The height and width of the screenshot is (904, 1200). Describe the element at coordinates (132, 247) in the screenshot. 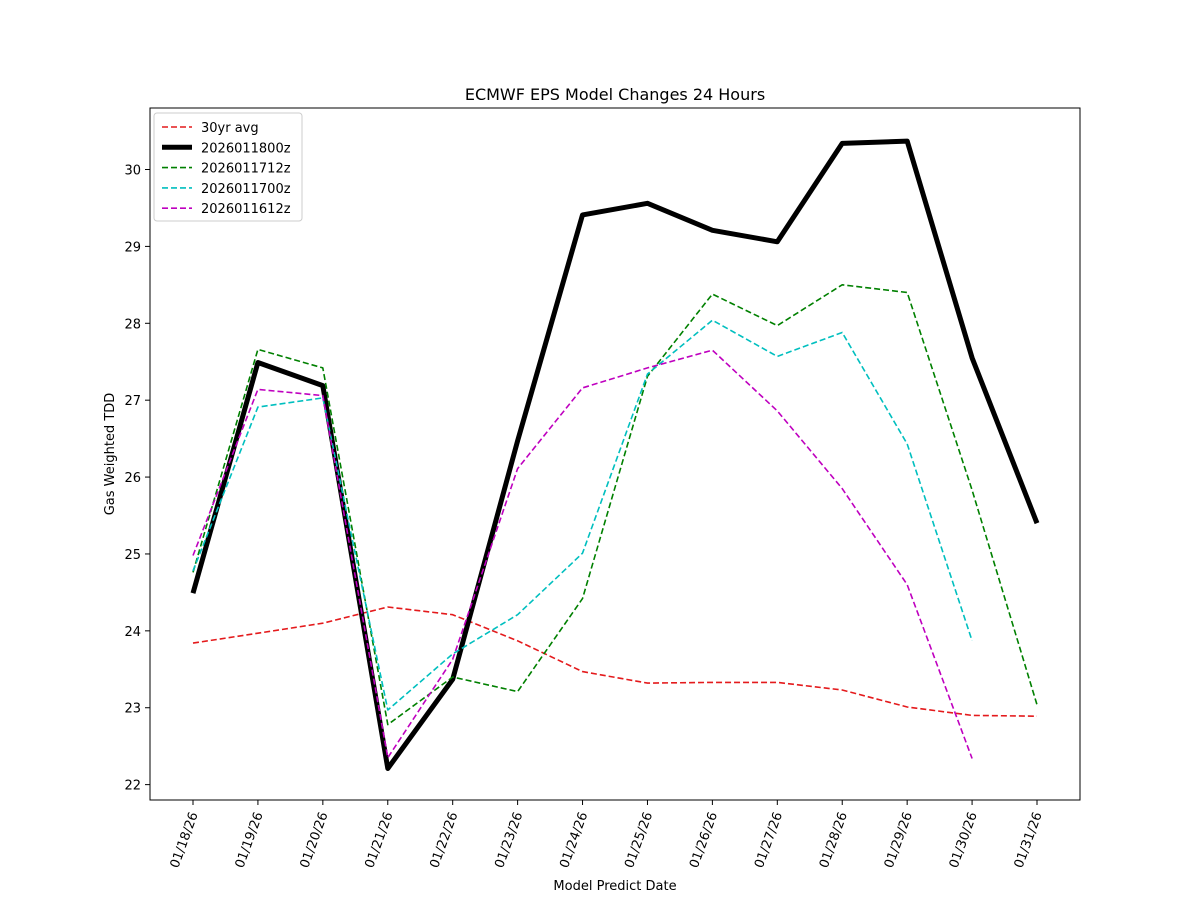

I see `y-tick-label: 29` at that location.